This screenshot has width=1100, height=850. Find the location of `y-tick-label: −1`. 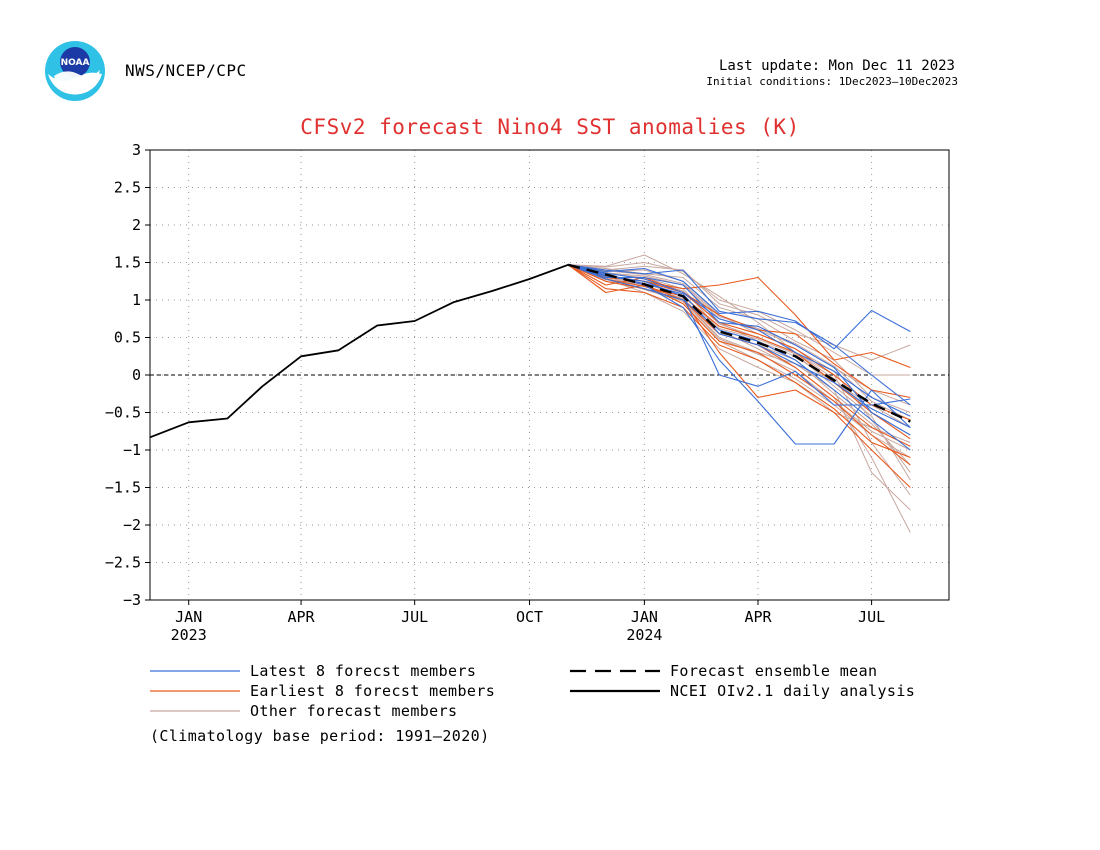

y-tick-label: −1 is located at coordinates (132, 450).